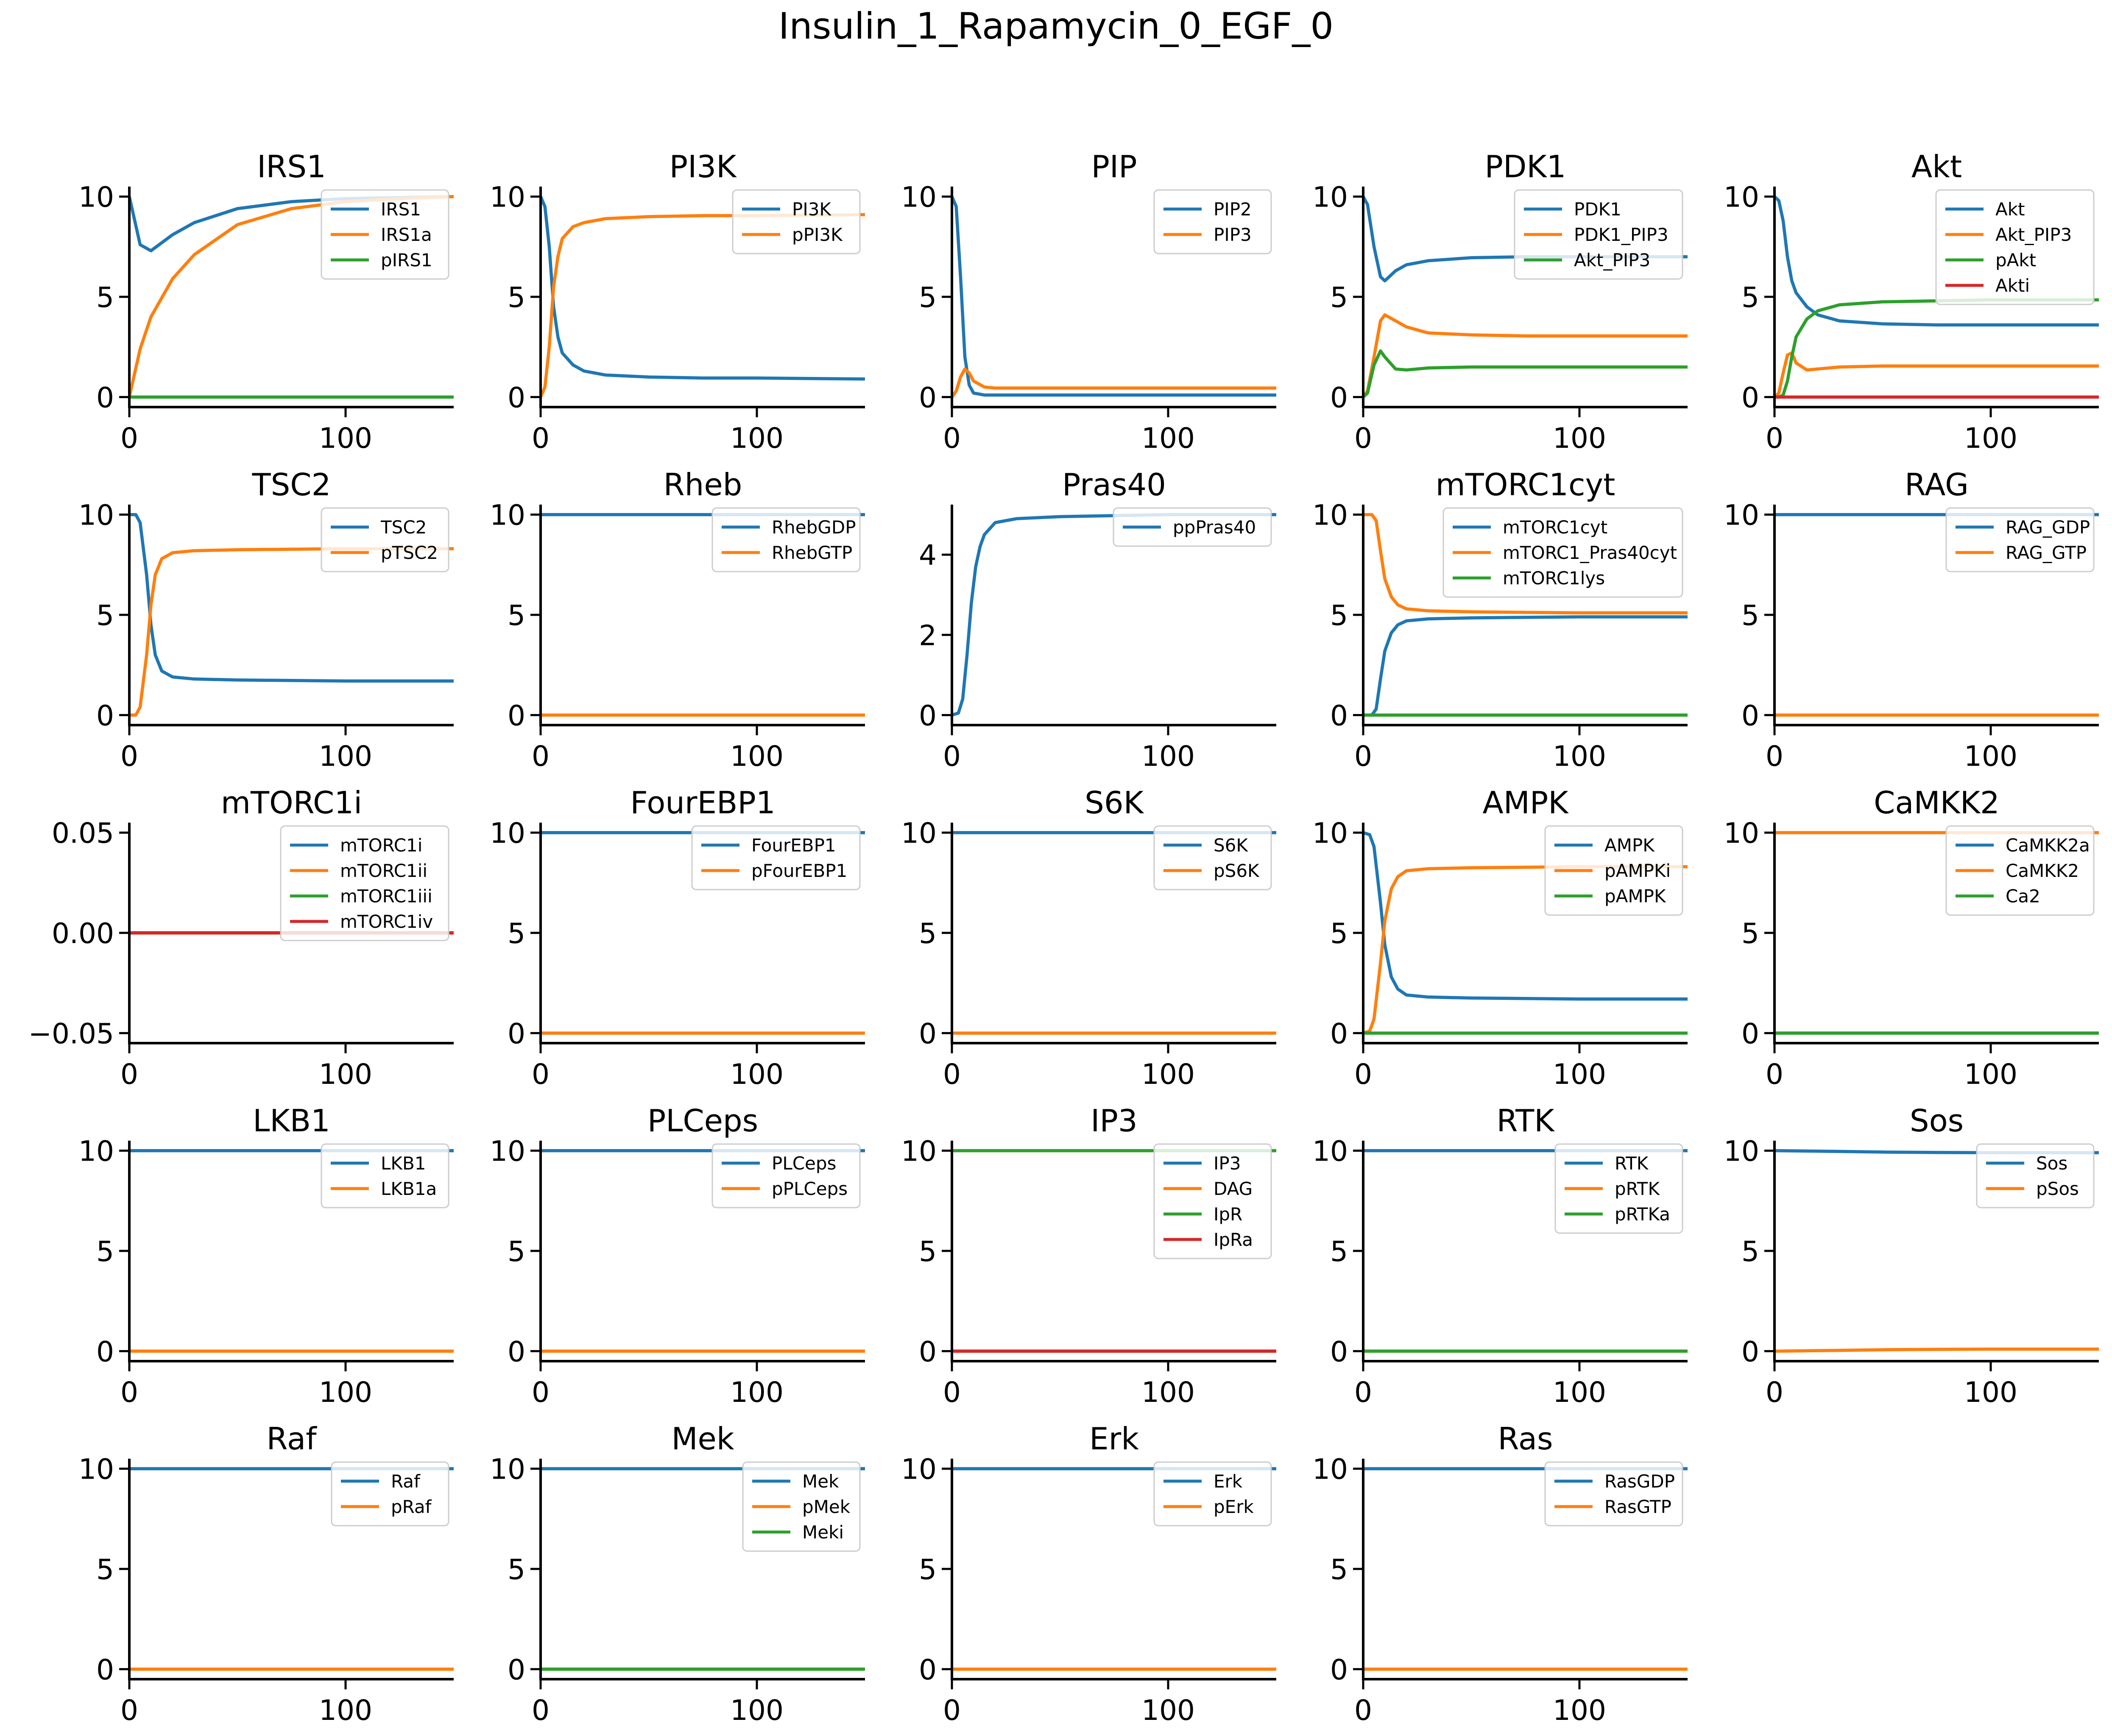 The height and width of the screenshot is (1736, 2112). What do you see at coordinates (820, 1481) in the screenshot?
I see `legend-label: Mek` at bounding box center [820, 1481].